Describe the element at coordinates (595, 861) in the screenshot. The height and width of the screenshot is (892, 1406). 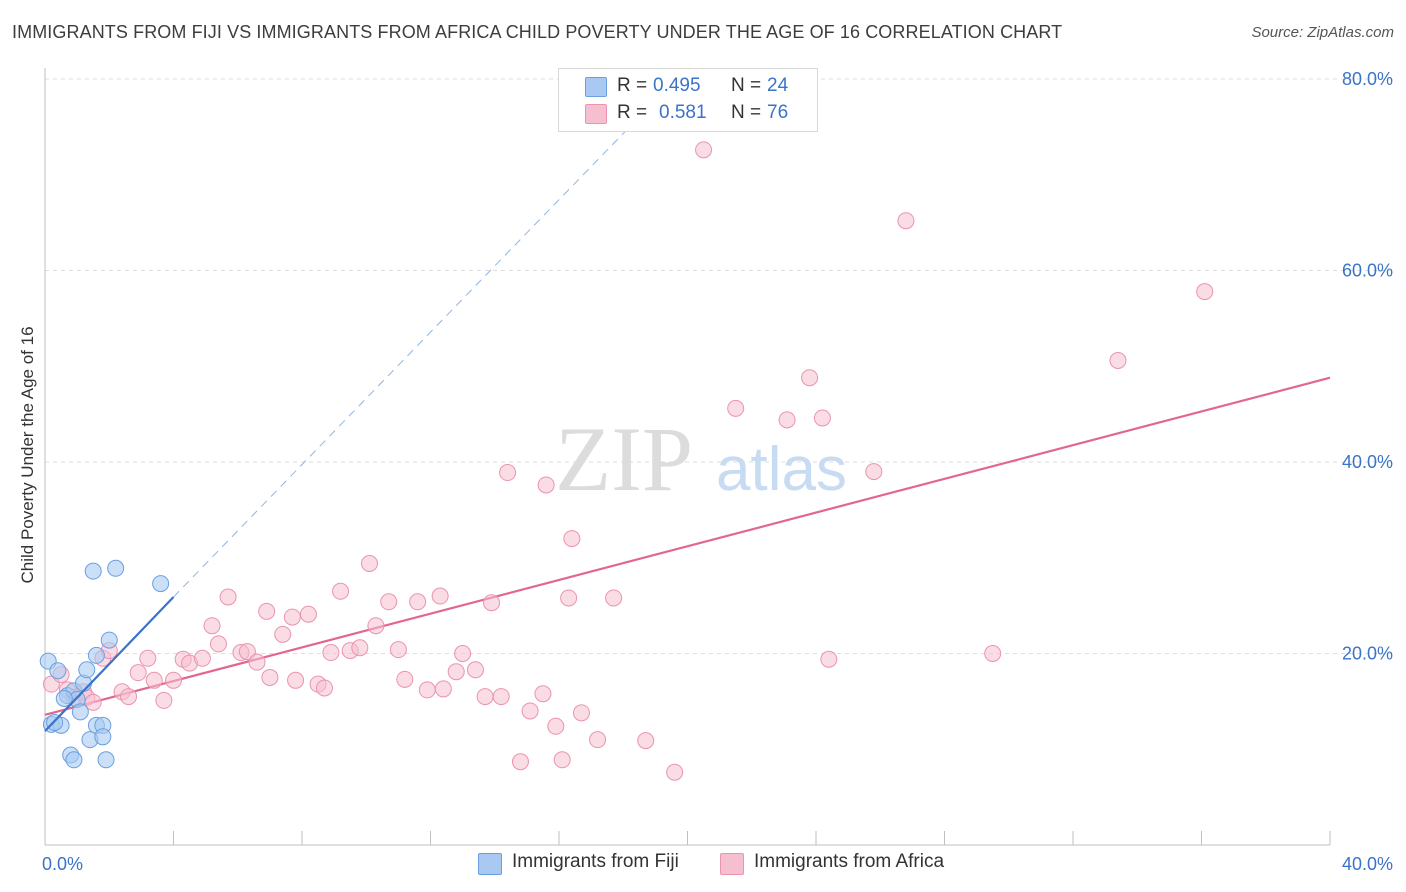
I see `legend-fiji-label: Immigrants from Fiji` at that location.